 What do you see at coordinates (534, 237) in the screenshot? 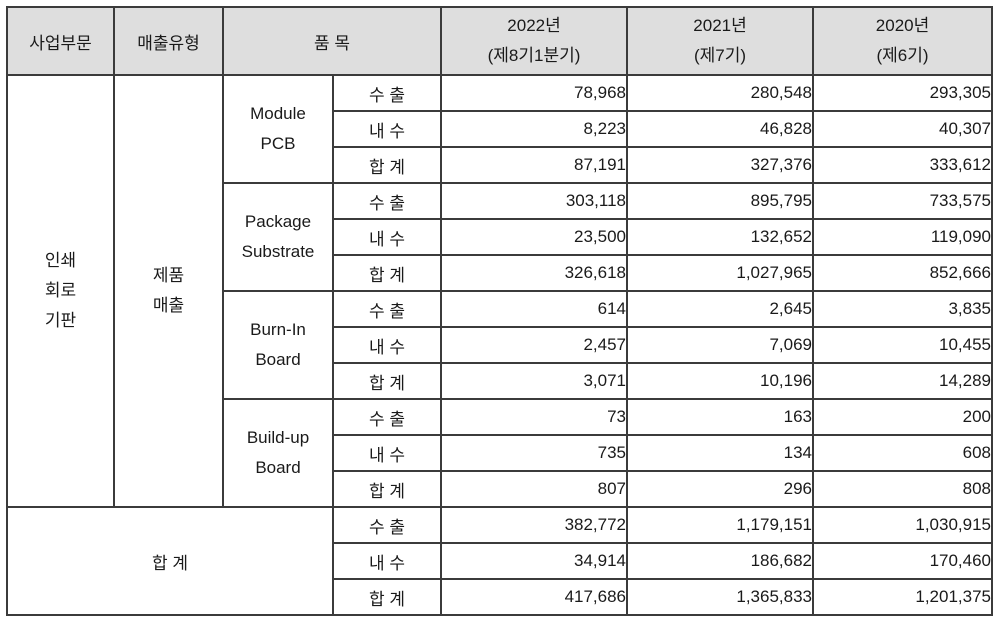
I see `value-cell-2022: 23,500` at bounding box center [534, 237].